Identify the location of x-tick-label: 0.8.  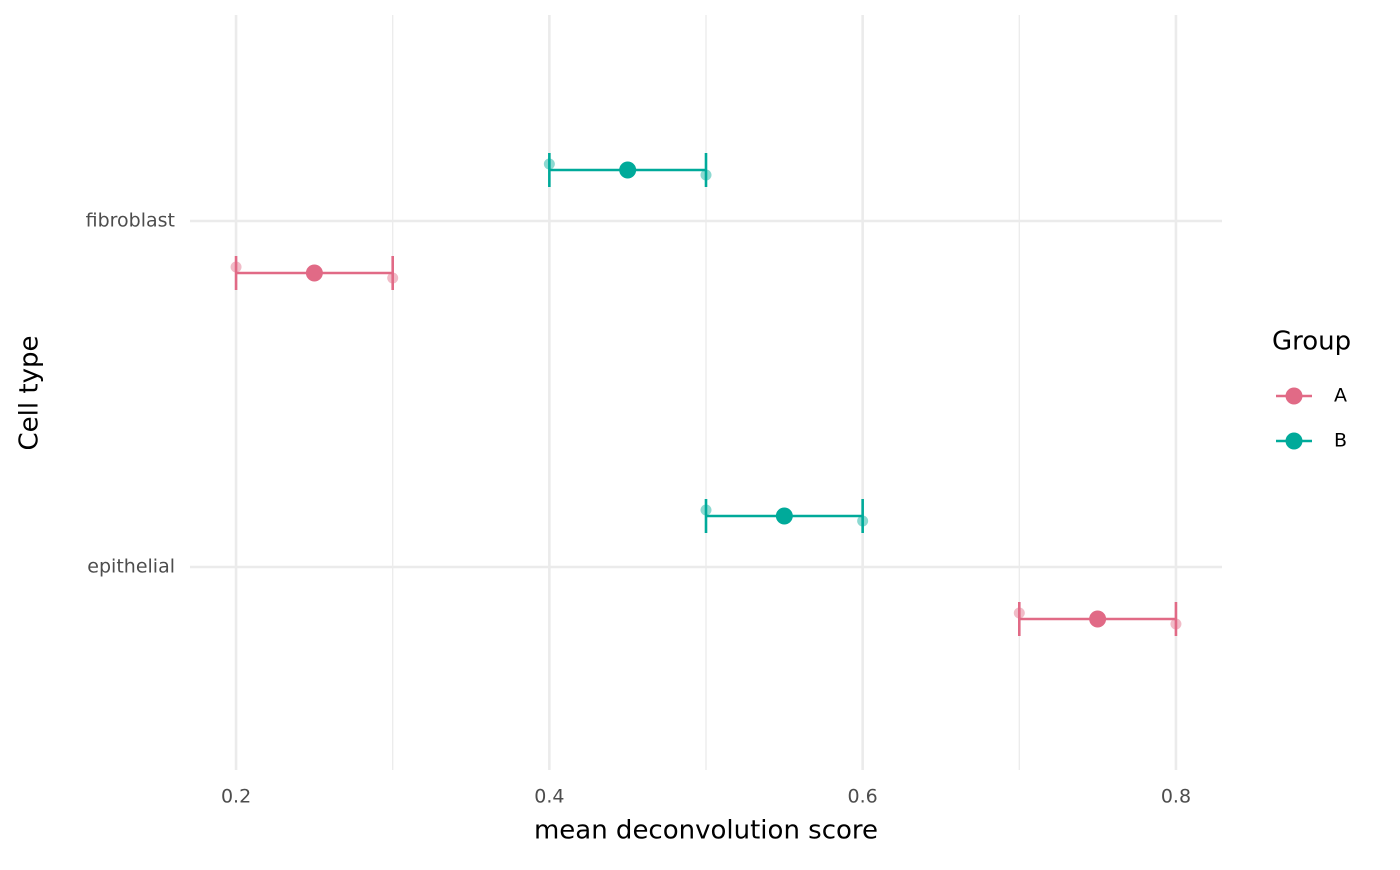
(1176, 797).